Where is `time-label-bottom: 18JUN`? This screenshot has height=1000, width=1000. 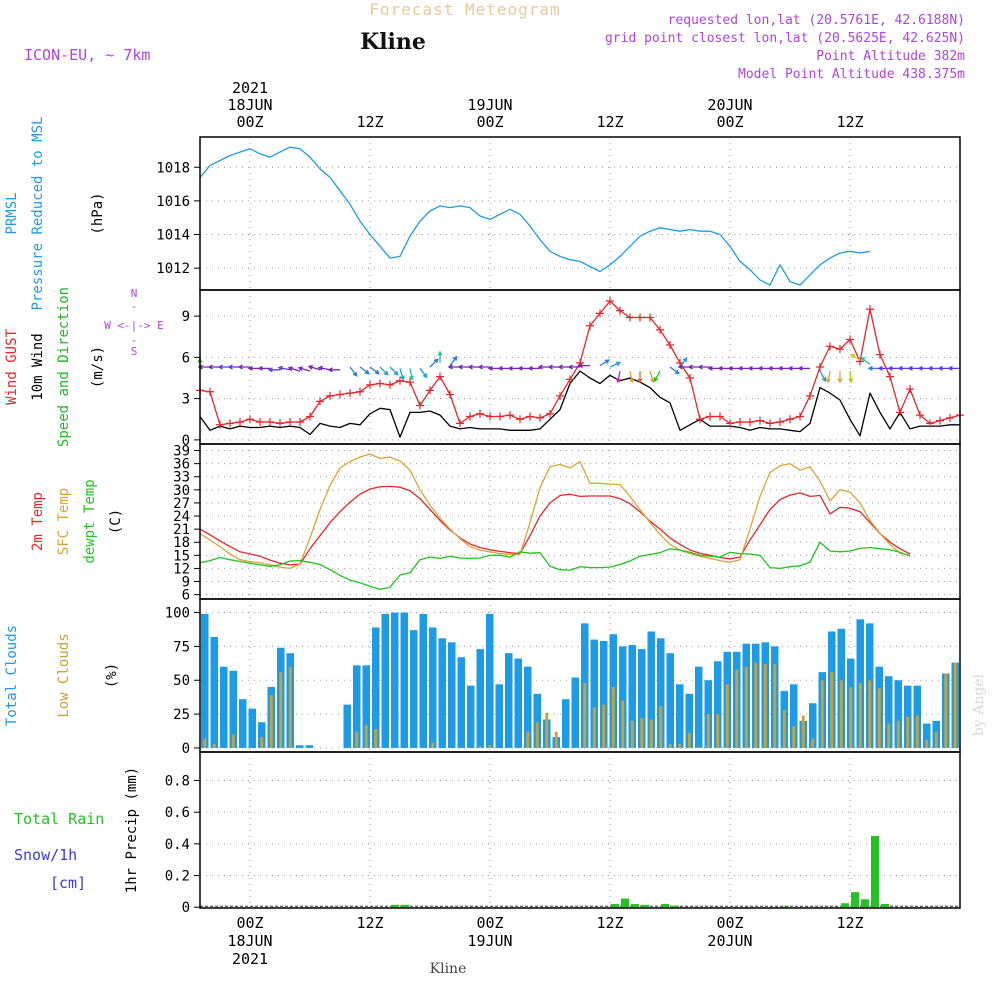
time-label-bottom: 18JUN is located at coordinates (249, 941).